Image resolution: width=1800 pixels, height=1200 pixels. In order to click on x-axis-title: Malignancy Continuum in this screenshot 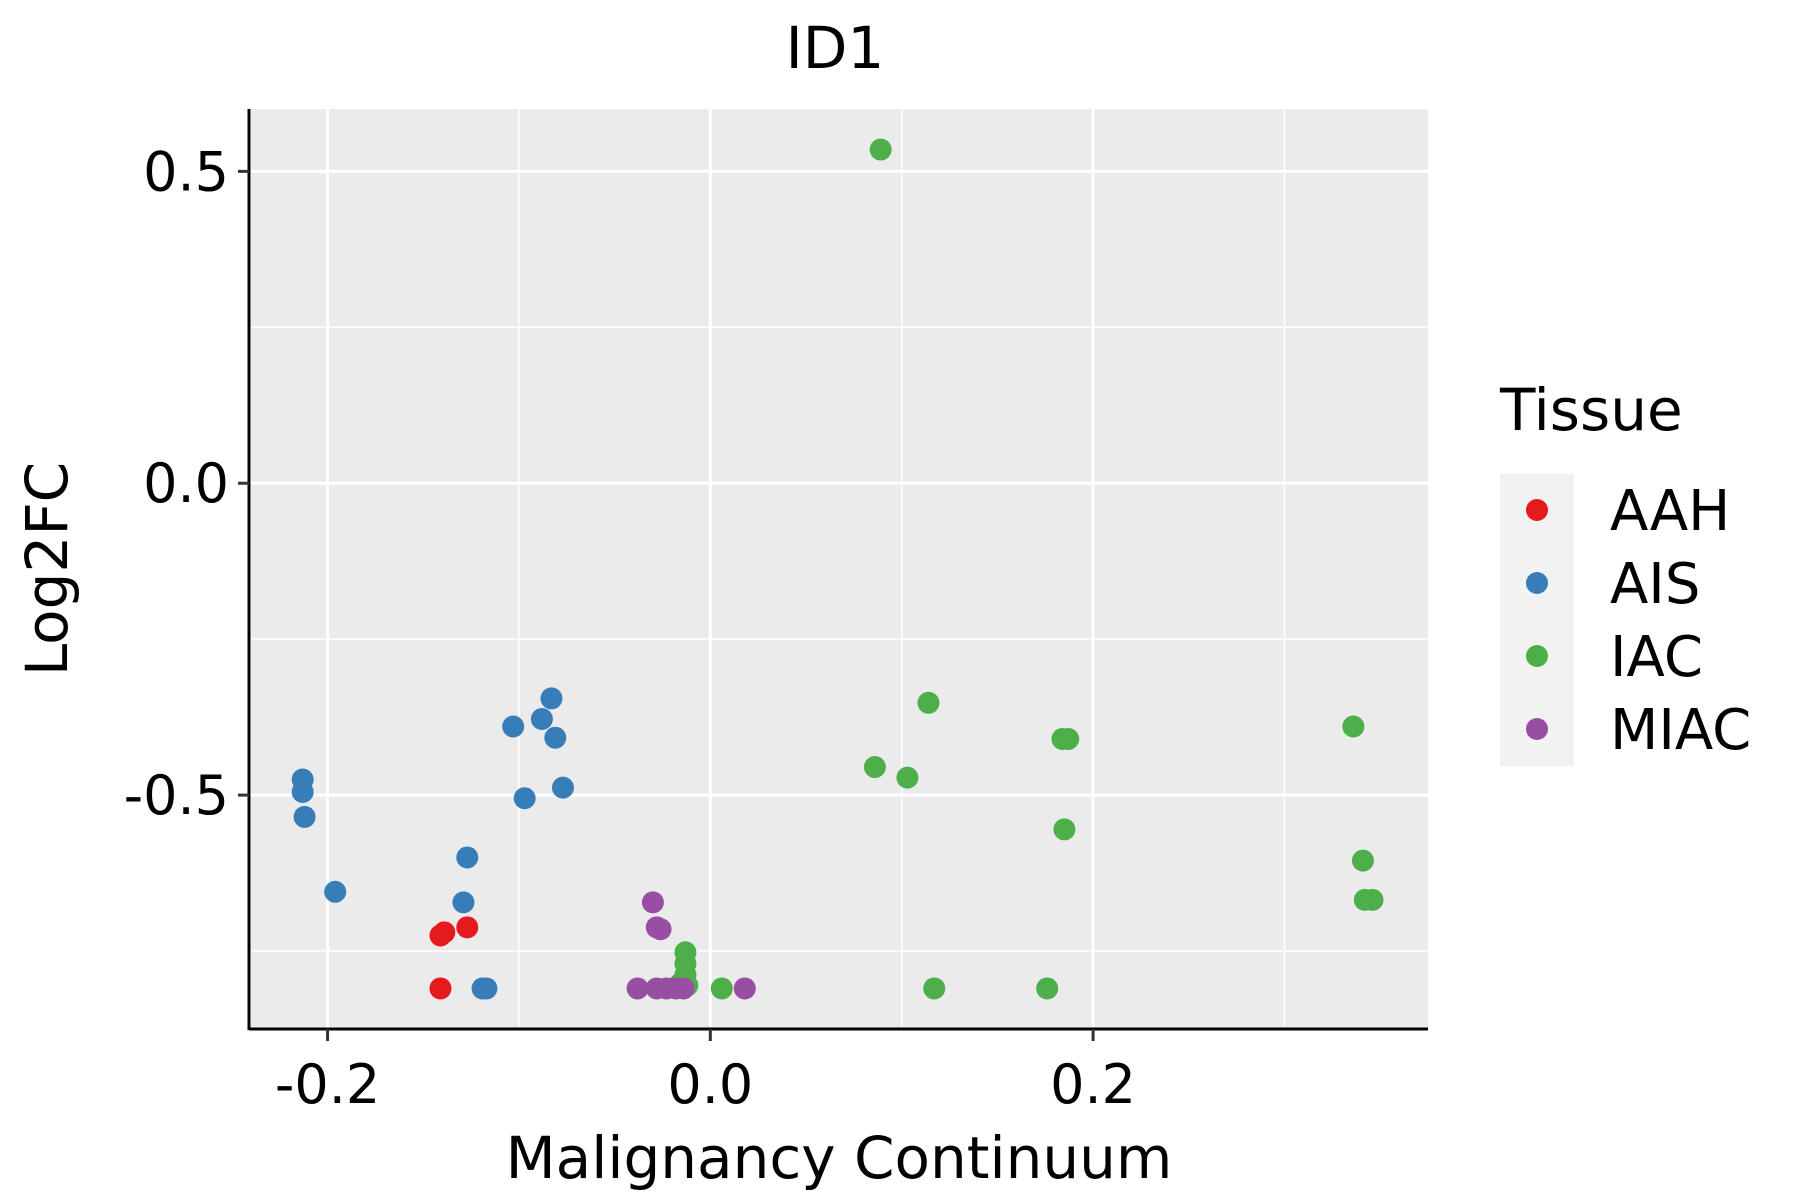, I will do `click(839, 1158)`.